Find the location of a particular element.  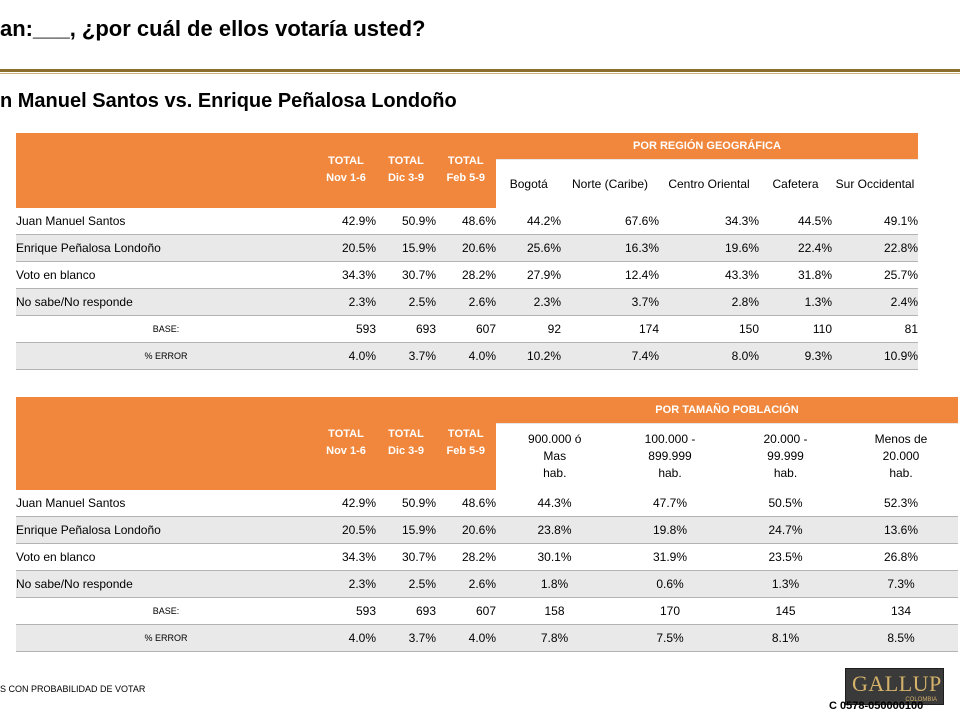

base-row: BASE: 593 693 607 92 174 150 110 81 is located at coordinates (467, 329).